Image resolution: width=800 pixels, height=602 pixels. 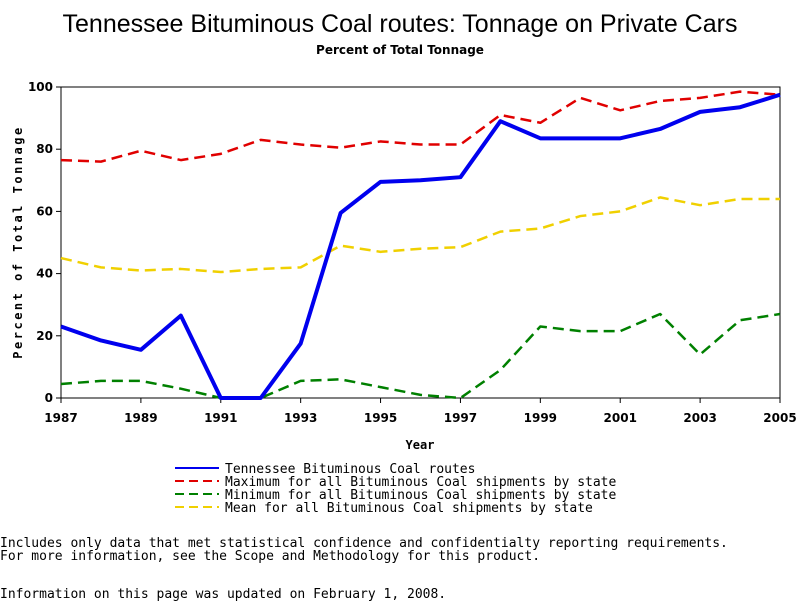 I want to click on y-tick-label: 100, so click(x=40, y=87).